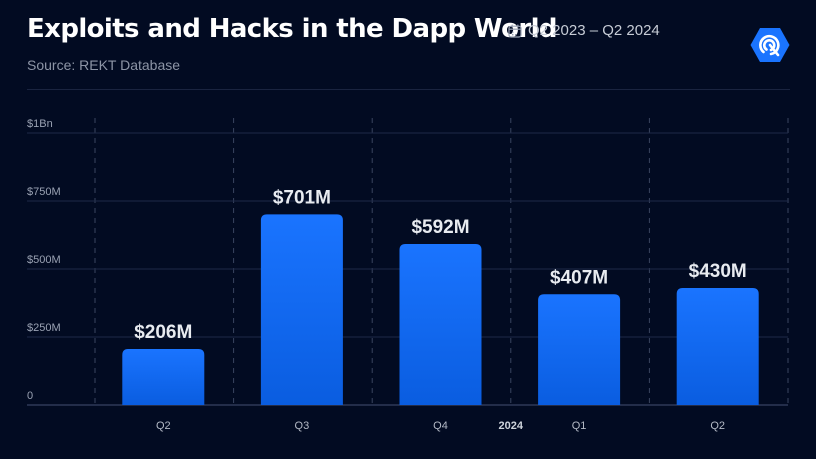 The width and height of the screenshot is (816, 459). What do you see at coordinates (44, 260) in the screenshot?
I see `y-tick-label: $500M` at bounding box center [44, 260].